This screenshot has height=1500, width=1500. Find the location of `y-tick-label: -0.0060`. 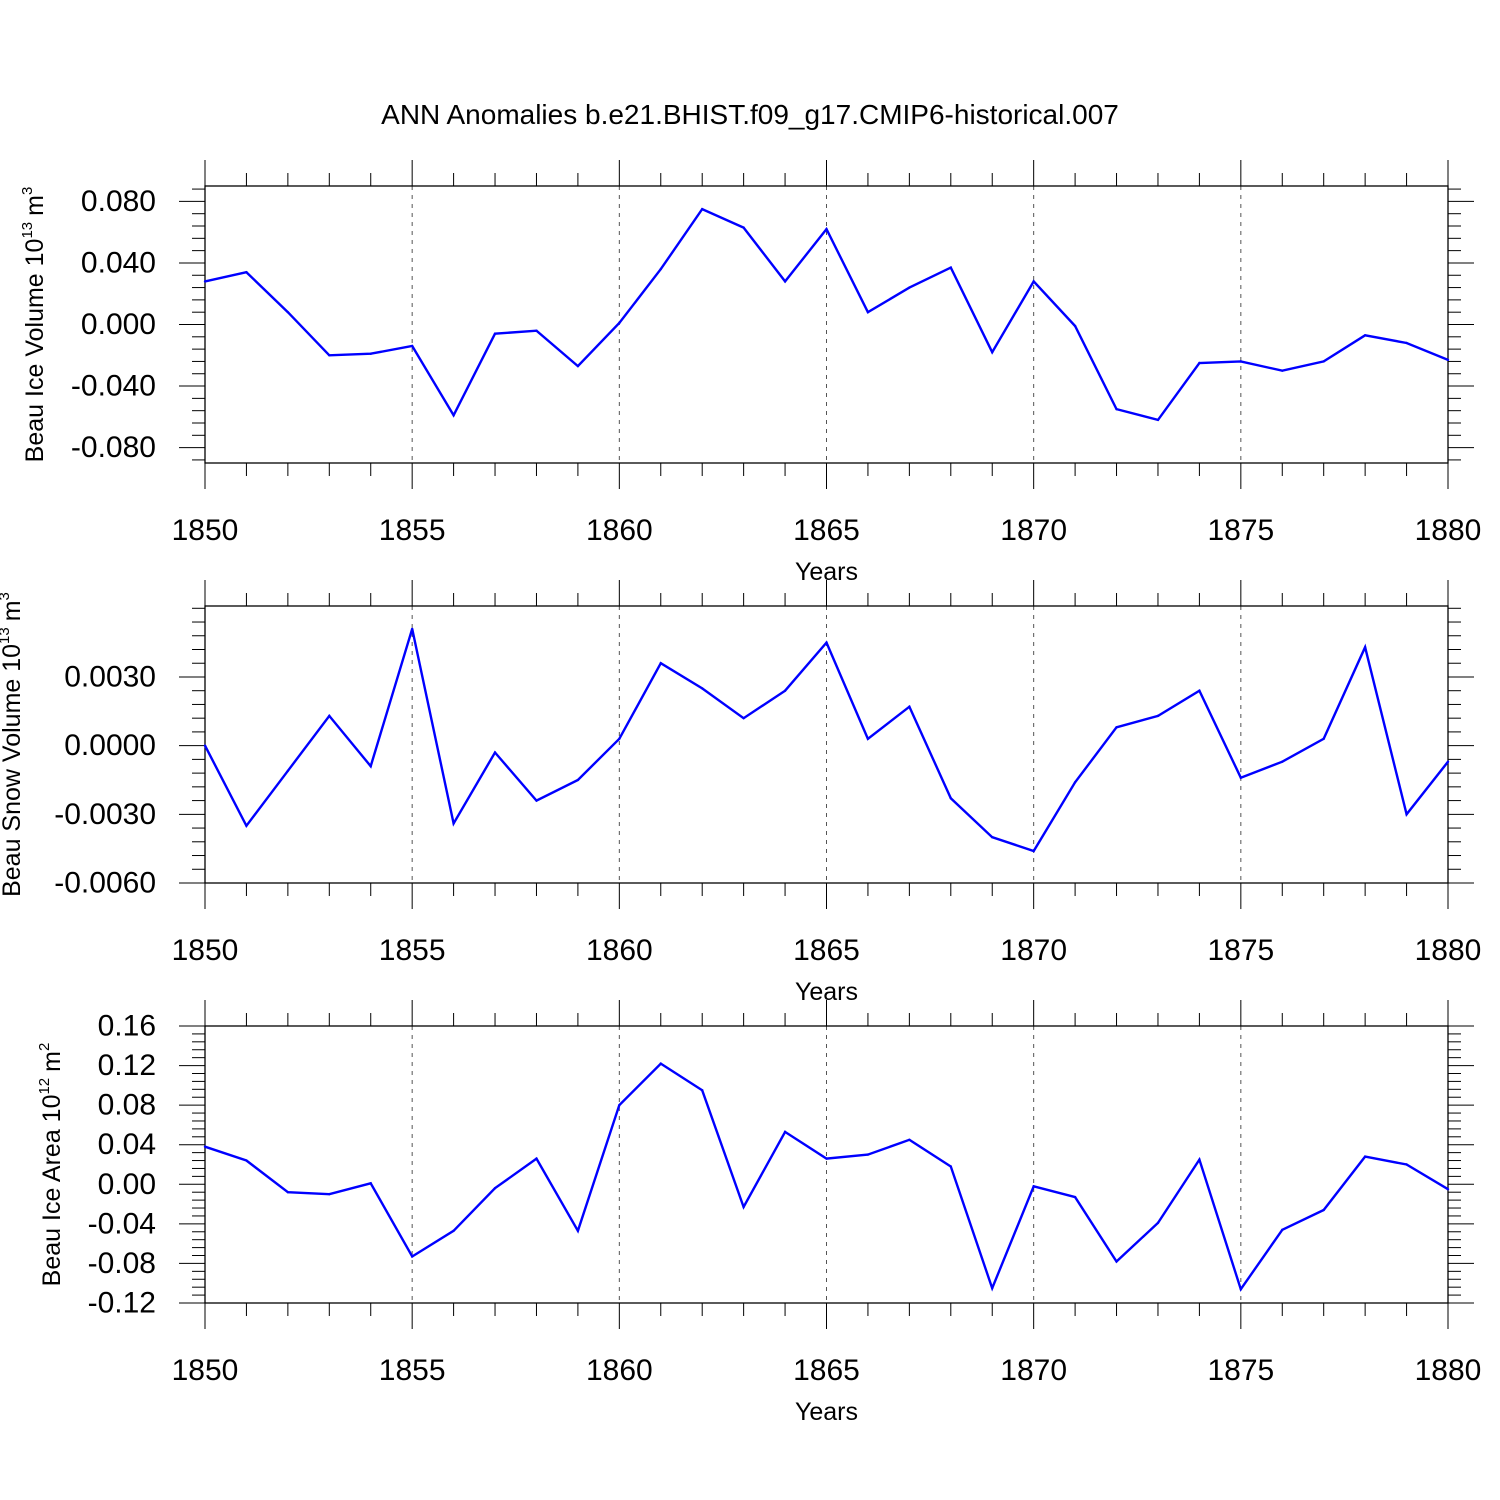

y-tick-label: -0.0060 is located at coordinates (105, 883).